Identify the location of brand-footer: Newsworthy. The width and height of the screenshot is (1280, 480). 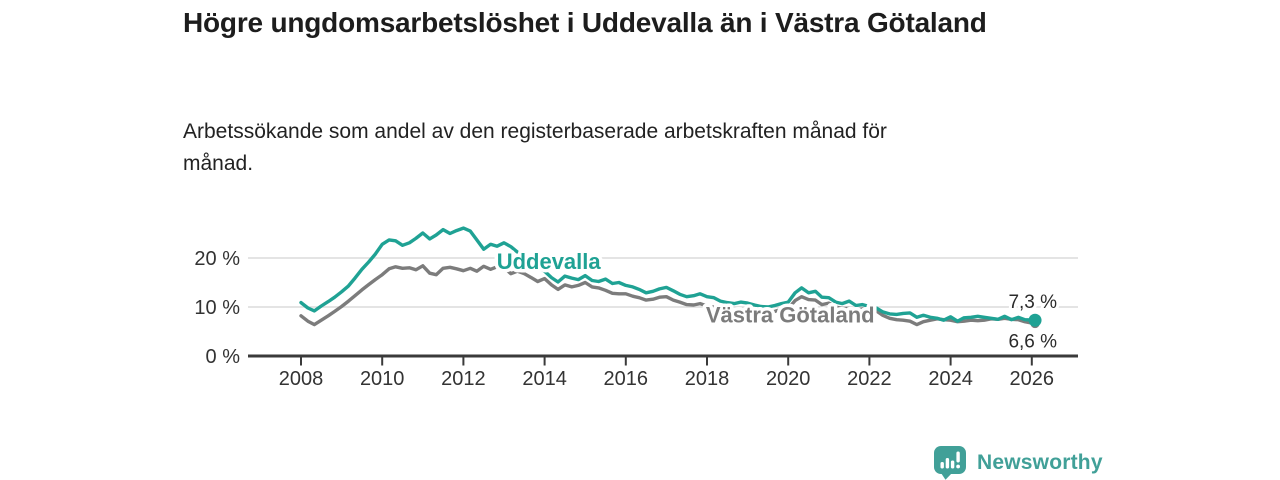
(1018, 462).